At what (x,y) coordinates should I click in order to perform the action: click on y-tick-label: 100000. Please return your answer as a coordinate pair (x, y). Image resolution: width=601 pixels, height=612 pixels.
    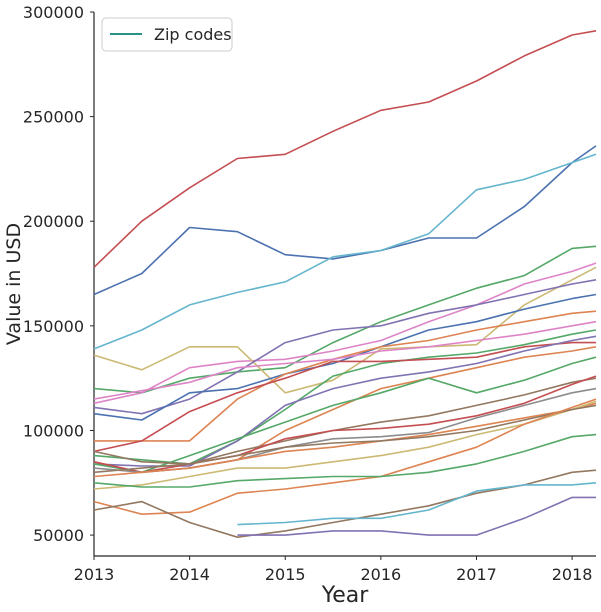
    Looking at the image, I should click on (53, 430).